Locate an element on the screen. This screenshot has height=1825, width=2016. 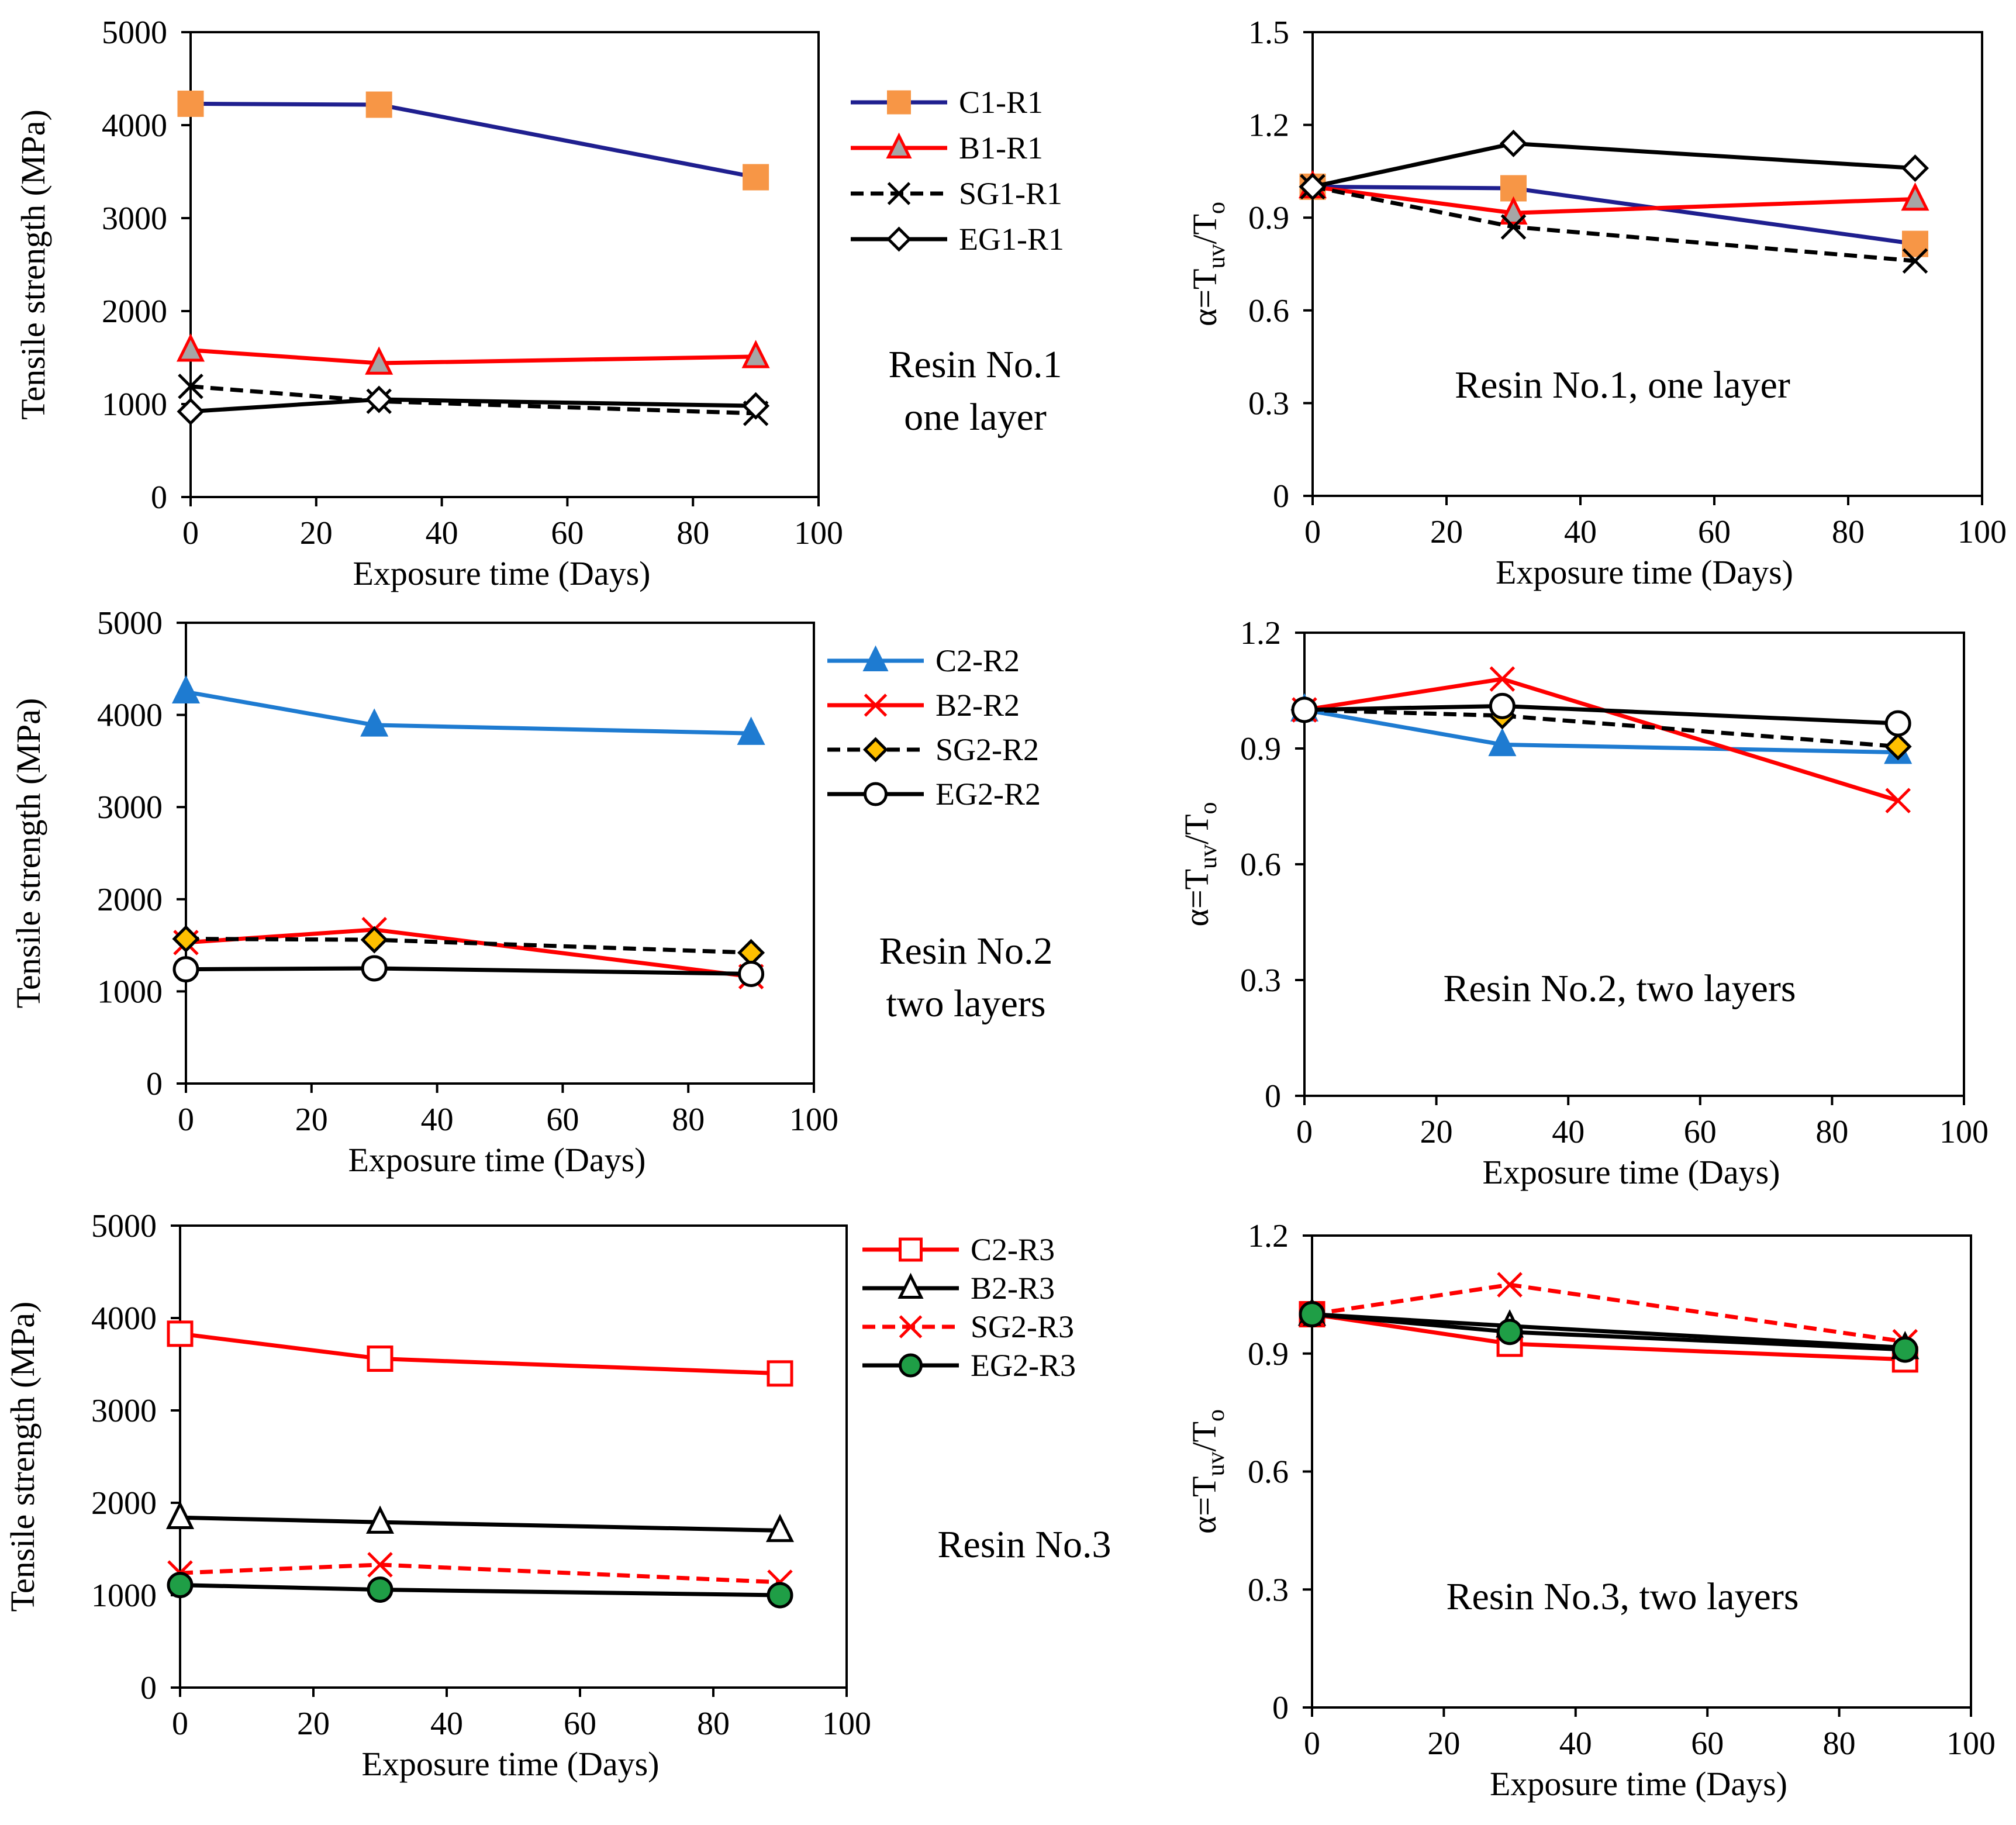
data-point-SG2-R2 is located at coordinates (374, 940).